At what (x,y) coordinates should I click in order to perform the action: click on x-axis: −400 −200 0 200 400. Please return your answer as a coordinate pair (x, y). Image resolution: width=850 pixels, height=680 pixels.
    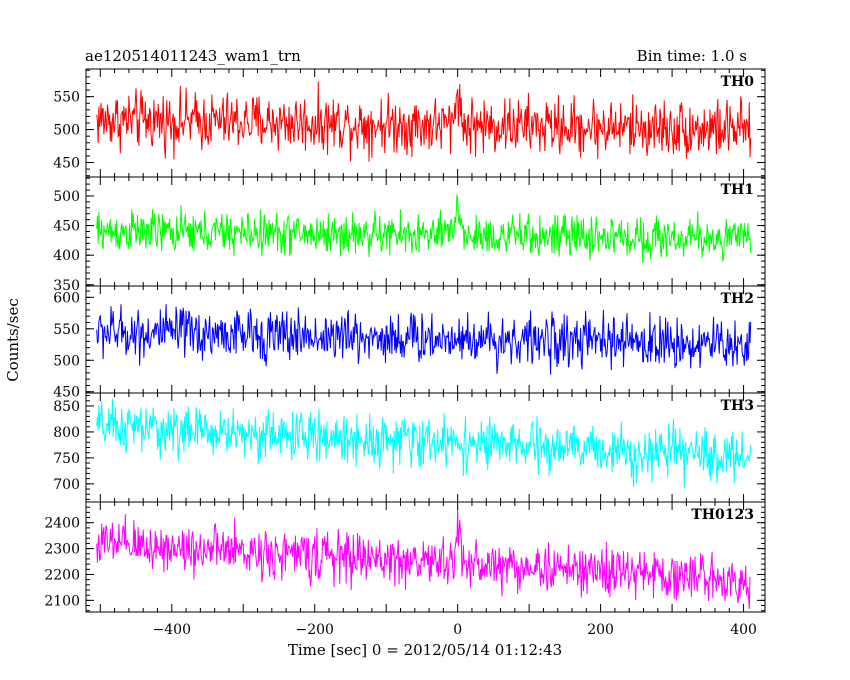
    Looking at the image, I should click on (455, 630).